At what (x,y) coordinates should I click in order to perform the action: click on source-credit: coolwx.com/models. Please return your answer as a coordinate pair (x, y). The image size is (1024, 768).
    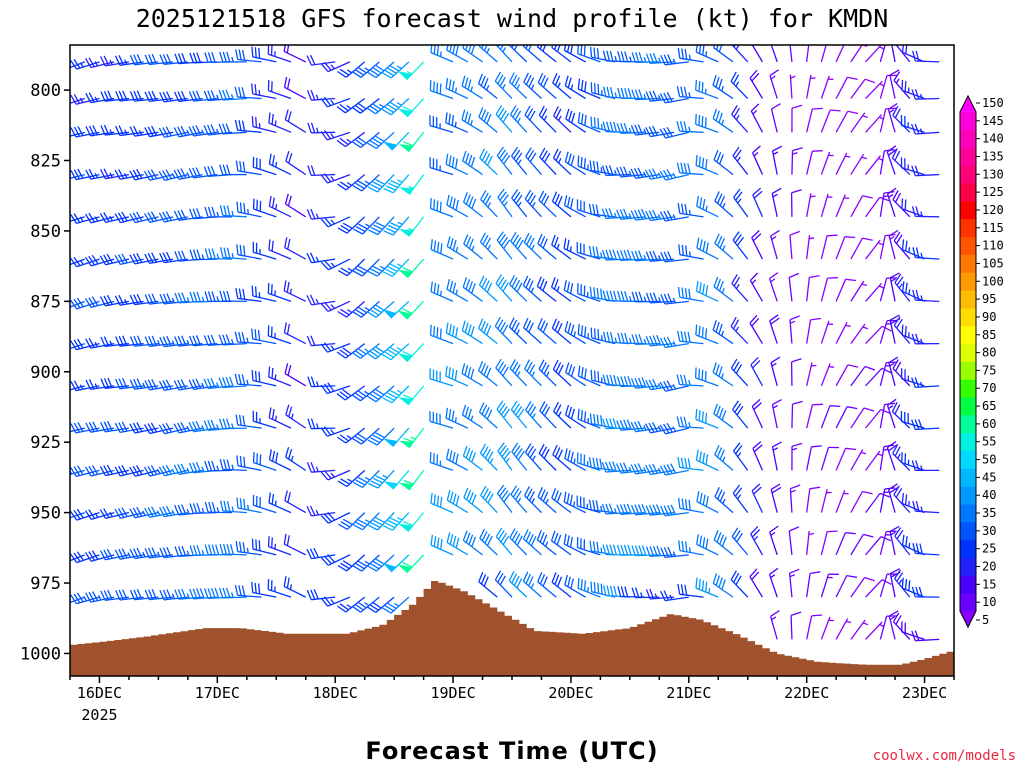
    Looking at the image, I should click on (944, 756).